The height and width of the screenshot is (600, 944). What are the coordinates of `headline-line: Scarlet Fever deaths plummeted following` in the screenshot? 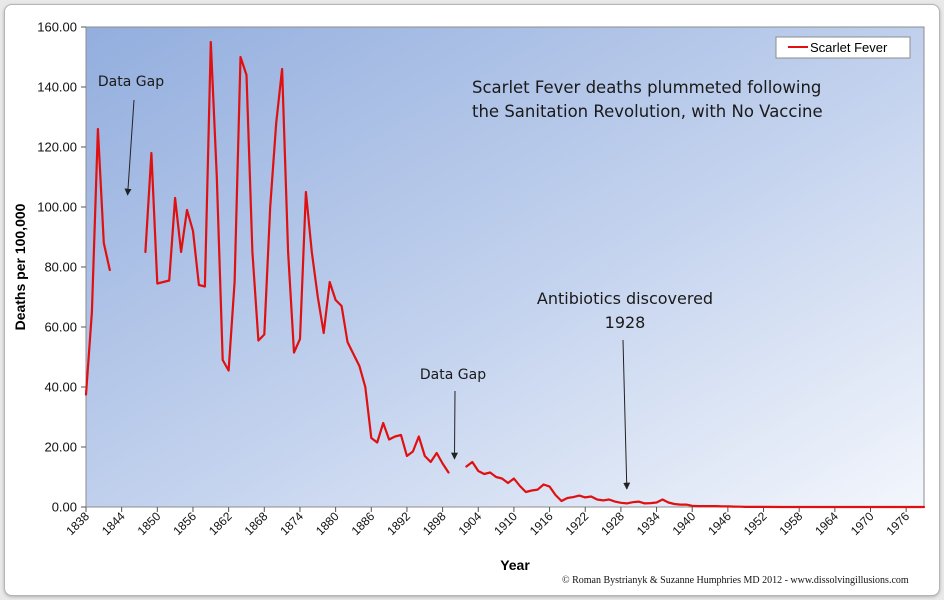 It's located at (646, 87).